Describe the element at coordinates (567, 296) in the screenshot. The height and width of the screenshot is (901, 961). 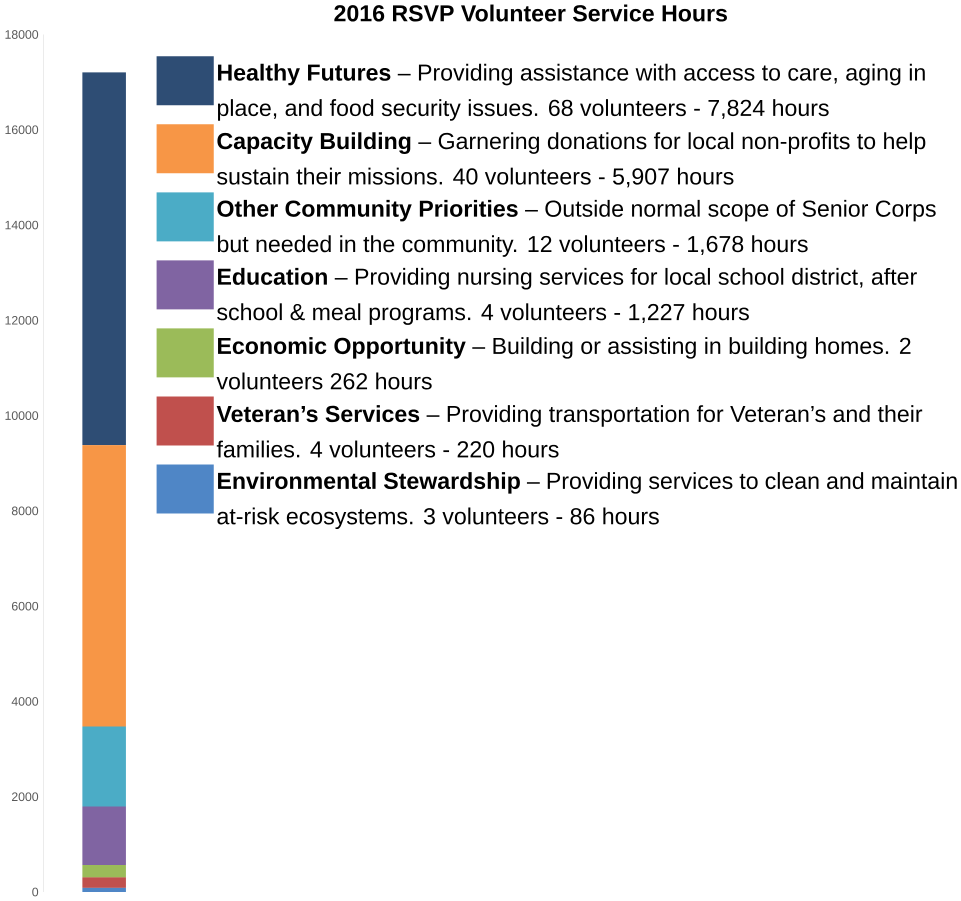
I see `legend-label: Education – Providing nursing services for local school district, after school & meal programs. 4 volunteers - 1,227 hours` at that location.